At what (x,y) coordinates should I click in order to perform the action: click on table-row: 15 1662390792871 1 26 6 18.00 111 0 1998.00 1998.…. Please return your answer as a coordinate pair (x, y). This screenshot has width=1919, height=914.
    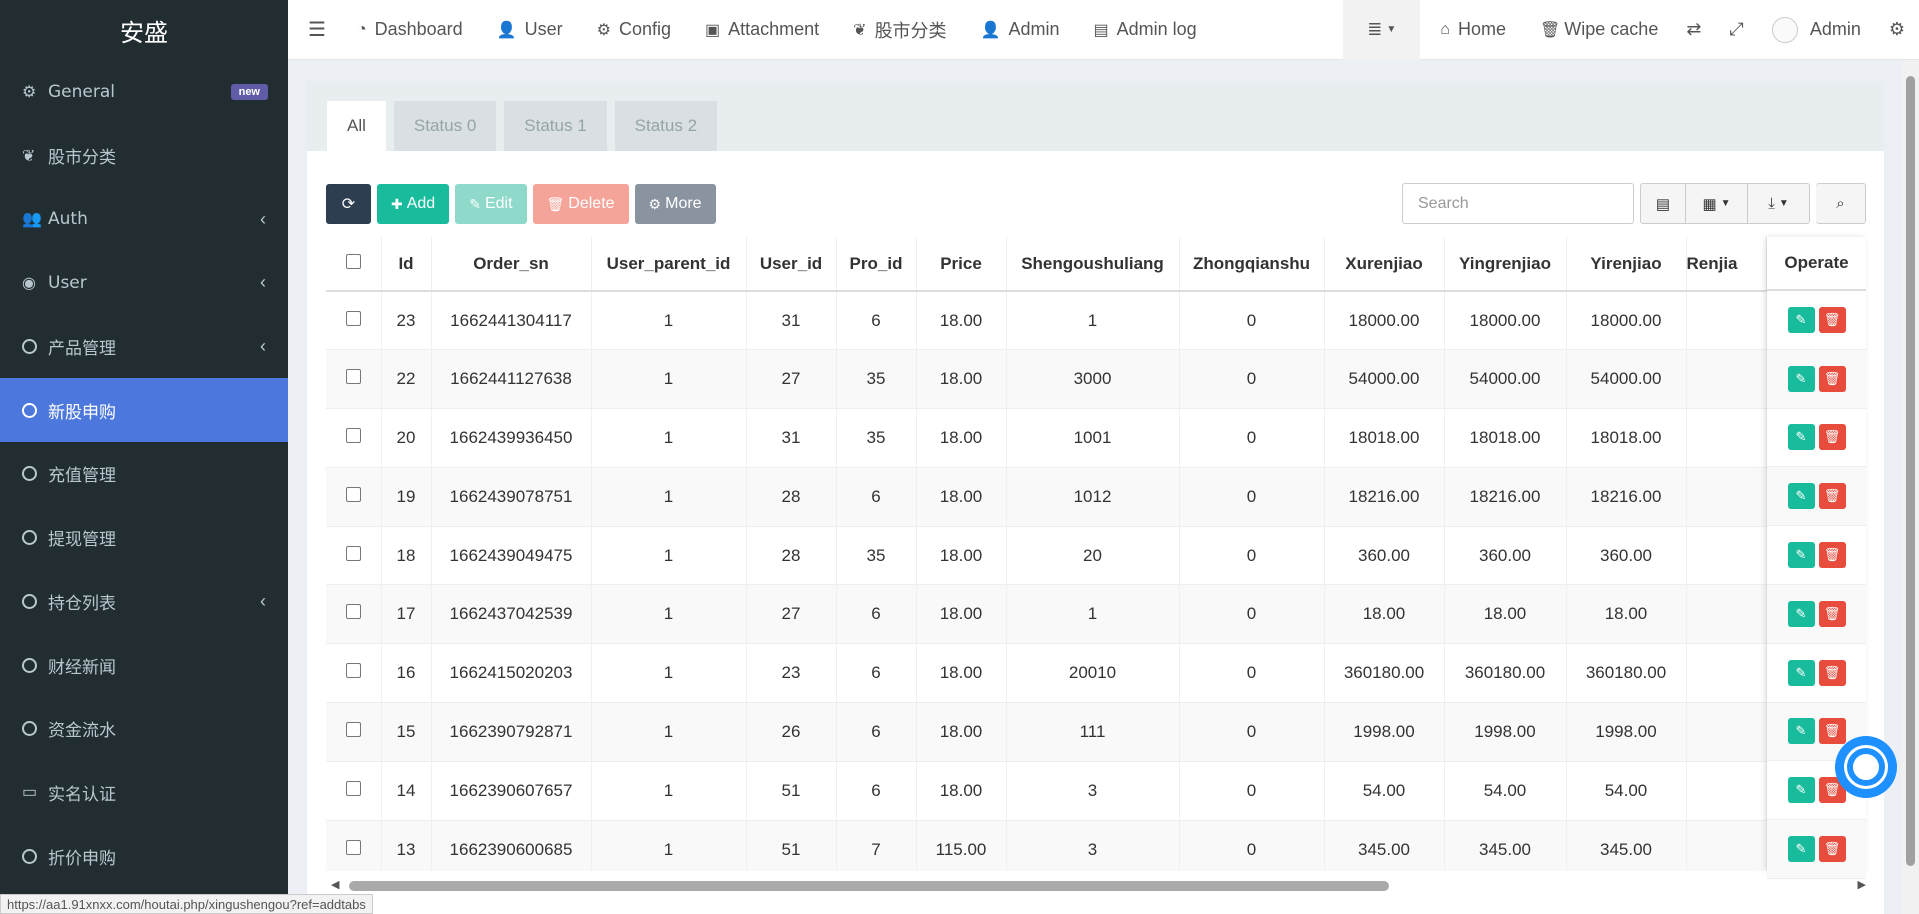
    Looking at the image, I should click on (1047, 732).